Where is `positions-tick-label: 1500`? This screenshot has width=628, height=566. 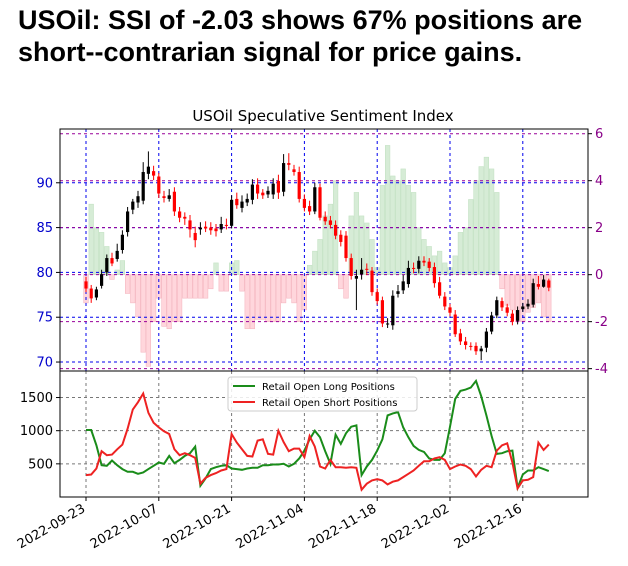 positions-tick-label: 1500 is located at coordinates (36, 398).